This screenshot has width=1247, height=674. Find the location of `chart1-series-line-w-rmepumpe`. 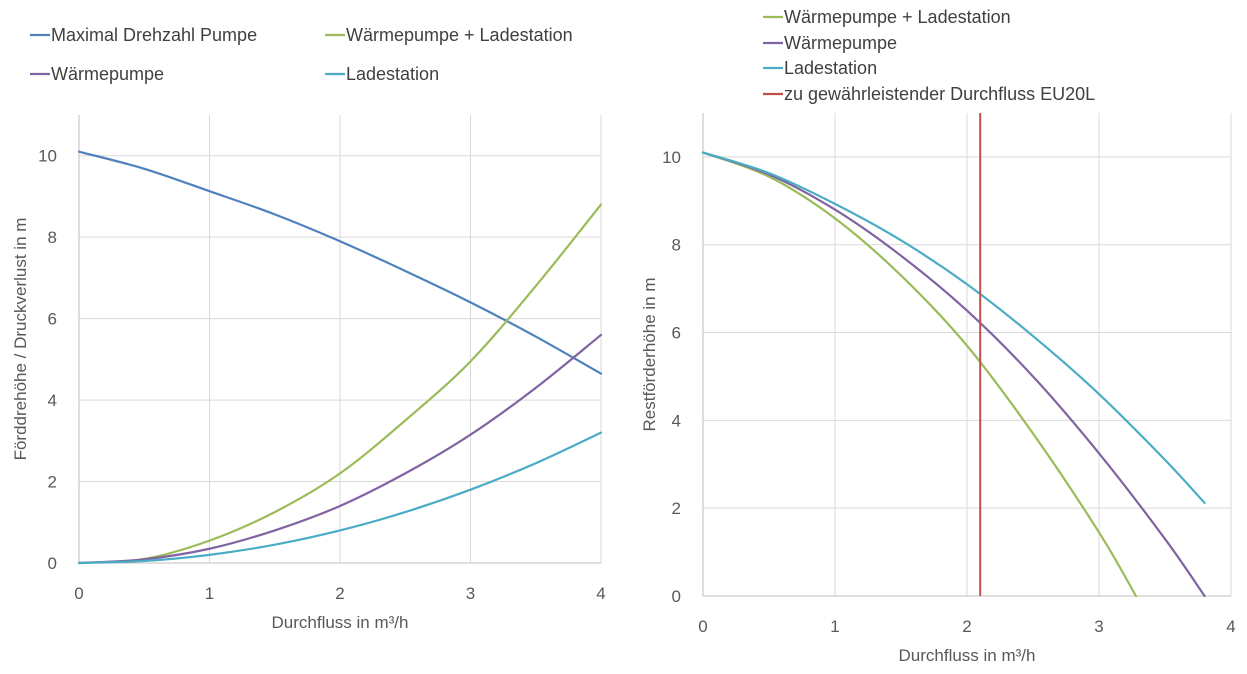

chart1-series-line-w-rmepumpe is located at coordinates (340, 449).